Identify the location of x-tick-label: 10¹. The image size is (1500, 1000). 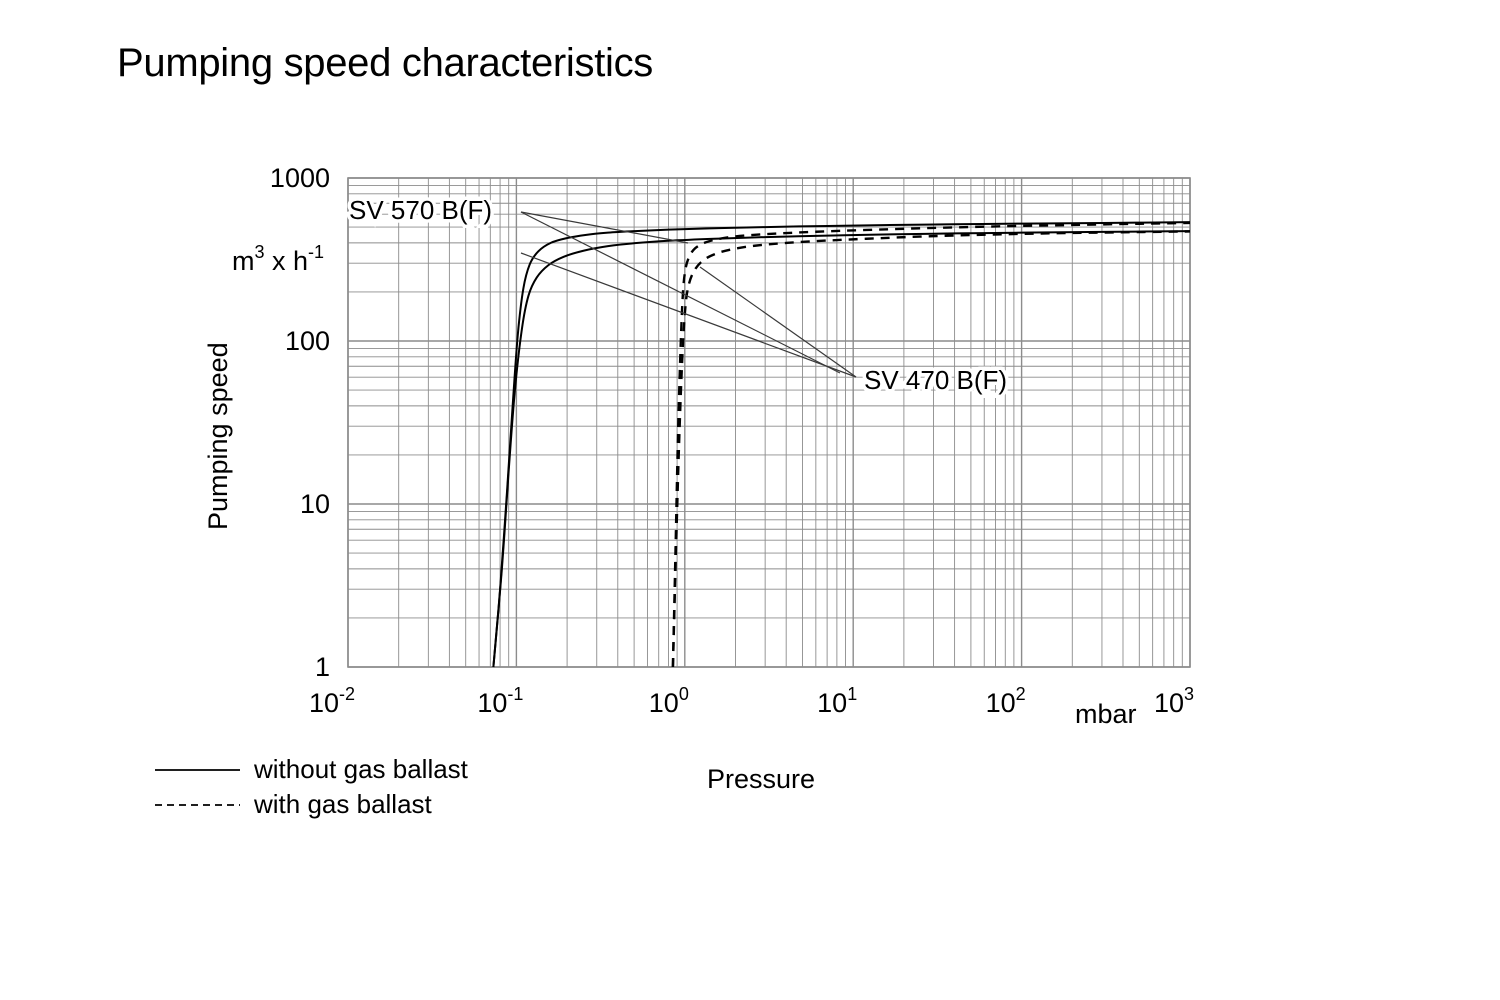
(837, 701).